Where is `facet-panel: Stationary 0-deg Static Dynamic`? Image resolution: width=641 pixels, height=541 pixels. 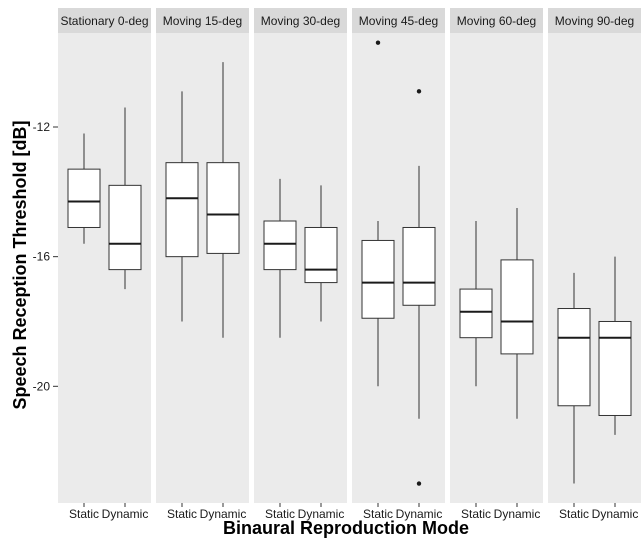 facet-panel: Stationary 0-deg Static Dynamic is located at coordinates (104, 264).